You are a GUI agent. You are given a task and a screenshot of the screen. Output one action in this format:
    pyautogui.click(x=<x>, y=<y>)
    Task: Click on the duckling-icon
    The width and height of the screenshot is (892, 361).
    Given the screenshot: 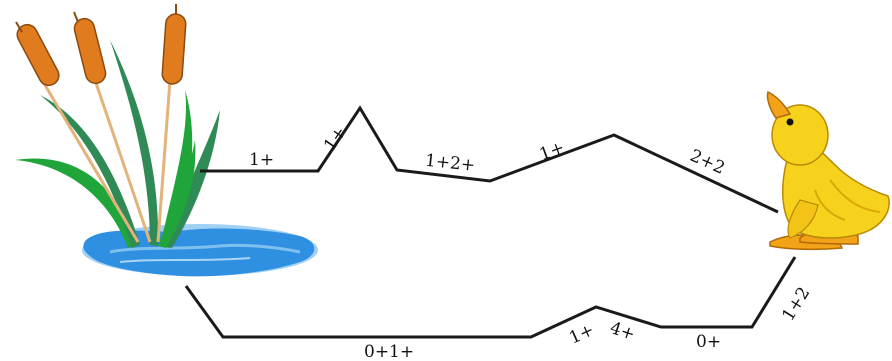 What is the action you would take?
    pyautogui.click(x=828, y=170)
    